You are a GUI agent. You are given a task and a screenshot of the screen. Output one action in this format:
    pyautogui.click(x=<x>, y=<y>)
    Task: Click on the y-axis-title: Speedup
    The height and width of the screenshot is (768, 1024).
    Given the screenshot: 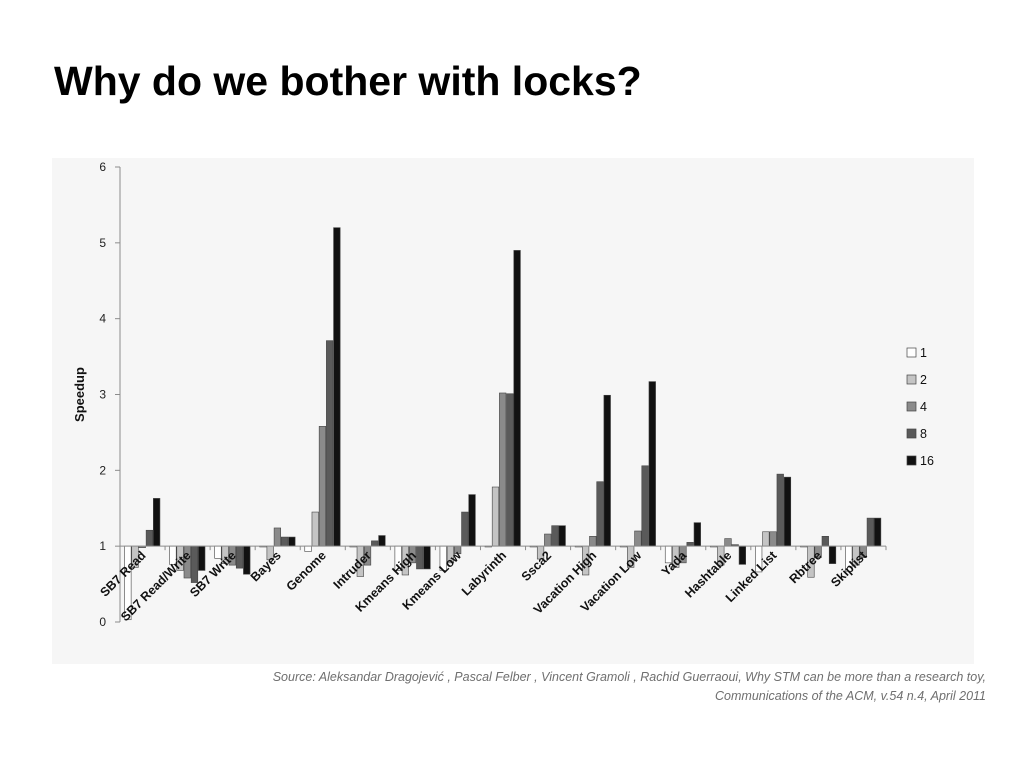 What is the action you would take?
    pyautogui.click(x=79, y=394)
    